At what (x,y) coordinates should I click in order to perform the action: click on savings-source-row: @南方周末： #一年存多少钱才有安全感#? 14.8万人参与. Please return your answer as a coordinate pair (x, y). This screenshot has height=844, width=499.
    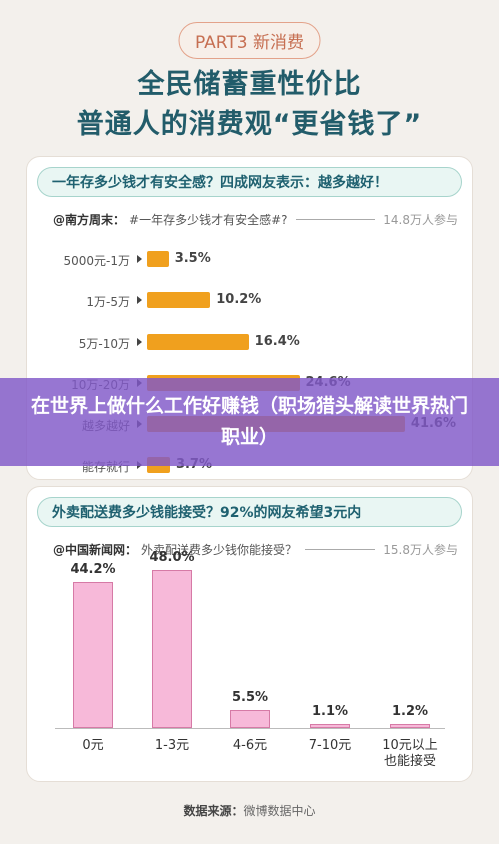
    Looking at the image, I should click on (255, 219).